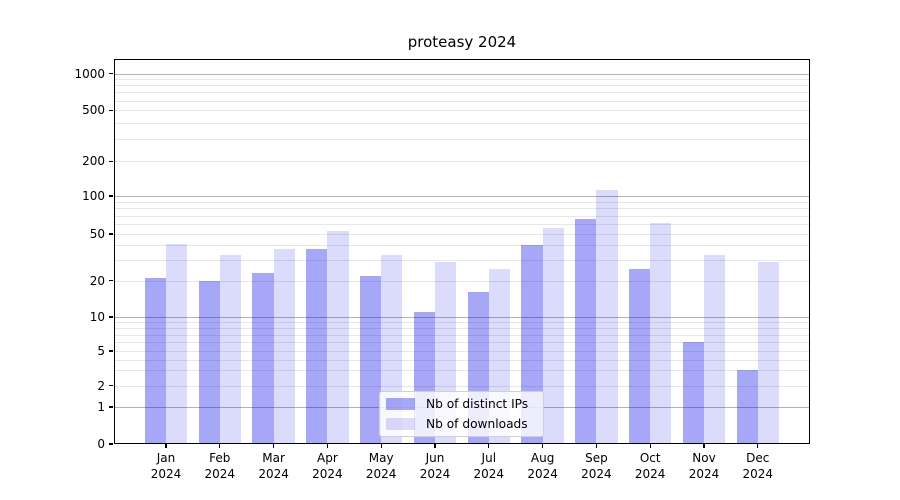 This screenshot has height=500, width=900. What do you see at coordinates (381, 466) in the screenshot?
I see `x-tick-label: May 2024` at bounding box center [381, 466].